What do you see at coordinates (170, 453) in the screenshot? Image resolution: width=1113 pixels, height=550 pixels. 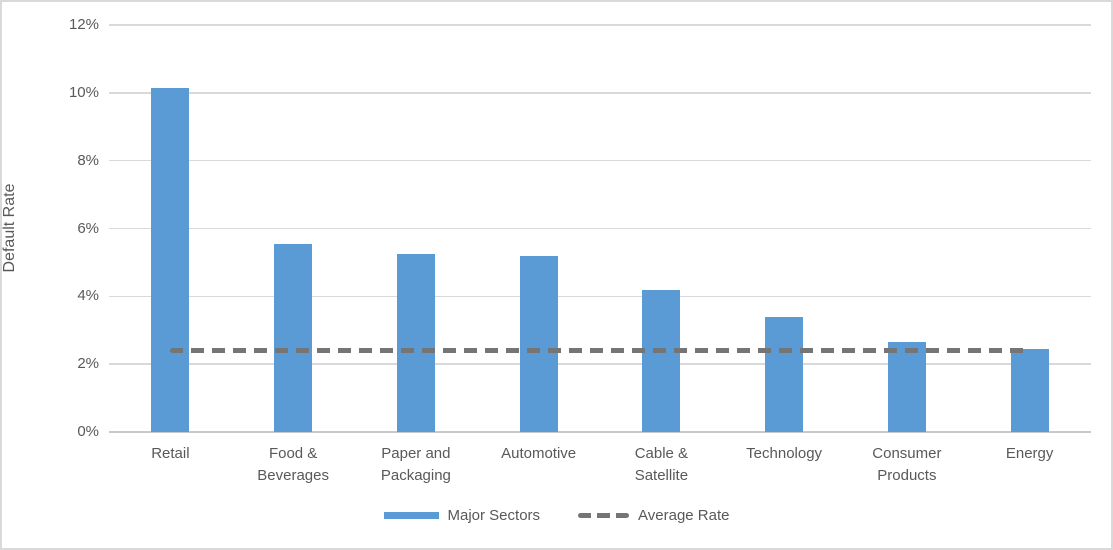 I see `x-category-label: Retail` at bounding box center [170, 453].